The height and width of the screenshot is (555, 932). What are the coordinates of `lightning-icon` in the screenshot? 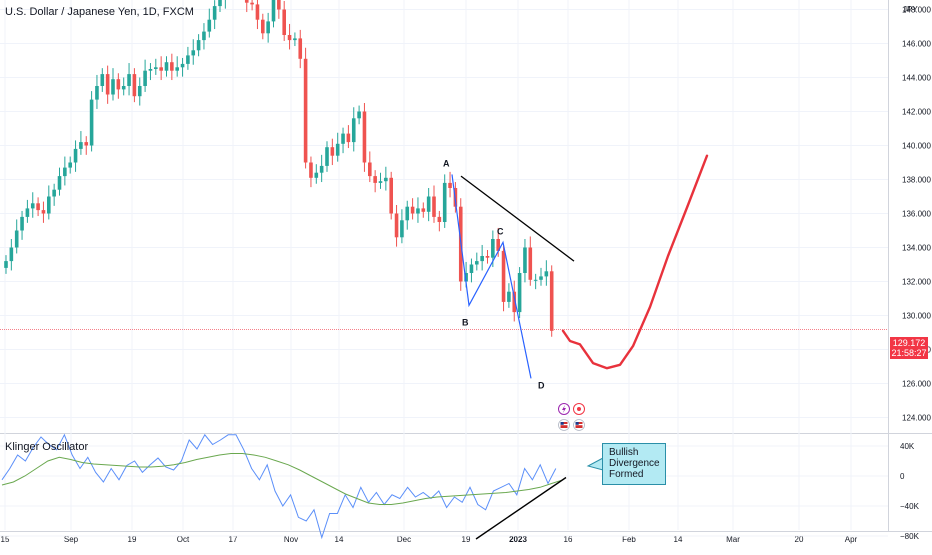 It's located at (564, 409).